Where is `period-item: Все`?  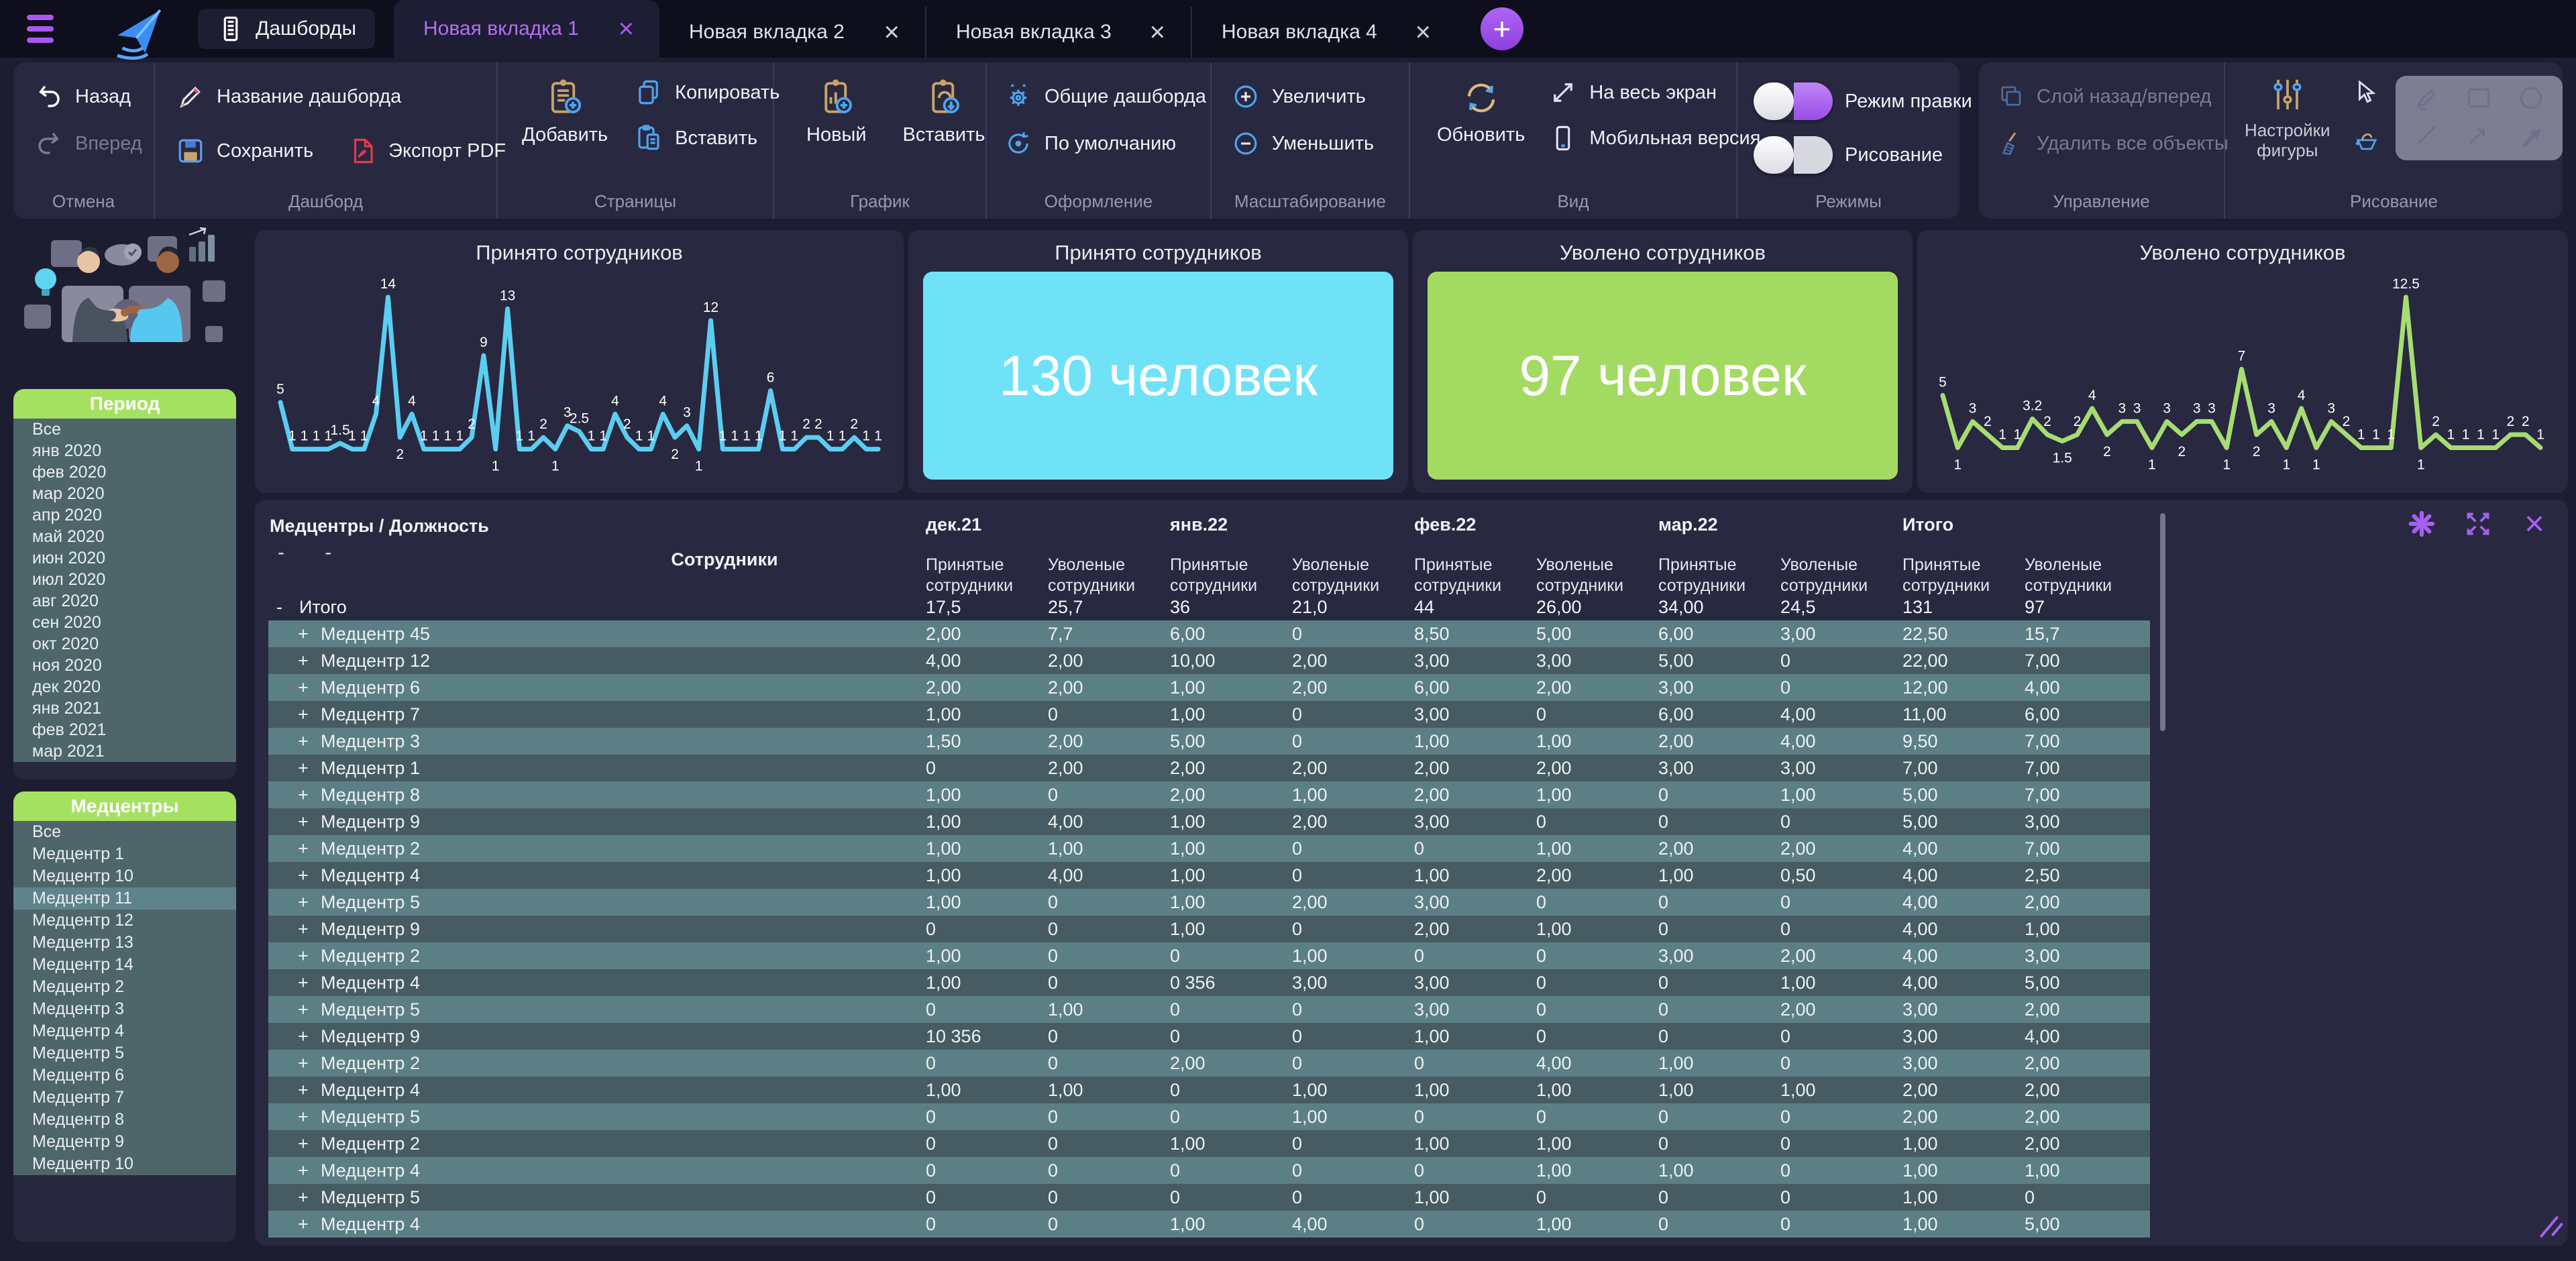
period-item: Все is located at coordinates (47, 429).